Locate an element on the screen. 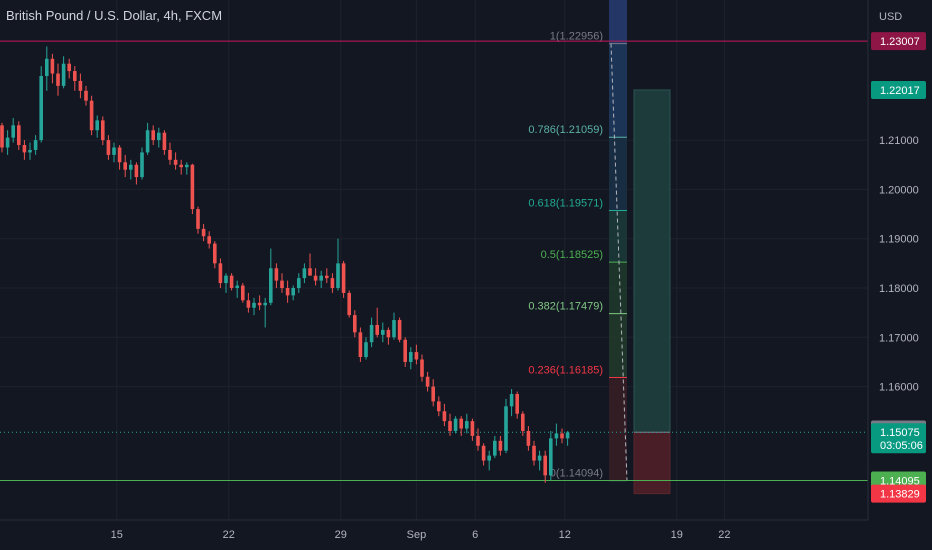 Image resolution: width=932 pixels, height=550 pixels. fib-level-label: 0.618(1.19571) is located at coordinates (565, 204).